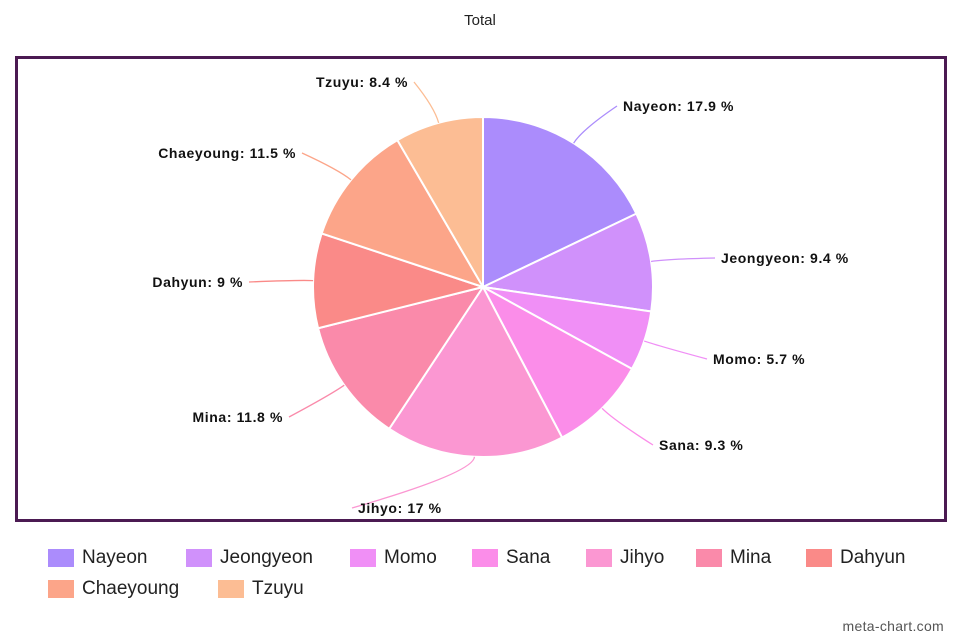 The width and height of the screenshot is (960, 640). Describe the element at coordinates (642, 557) in the screenshot. I see `legend-label-jihyo: Jihyo` at that location.